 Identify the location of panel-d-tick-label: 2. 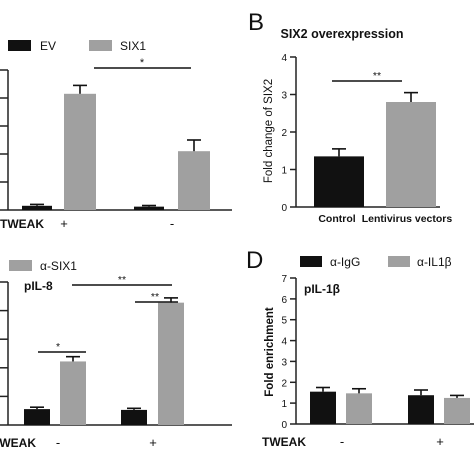
(284, 383).